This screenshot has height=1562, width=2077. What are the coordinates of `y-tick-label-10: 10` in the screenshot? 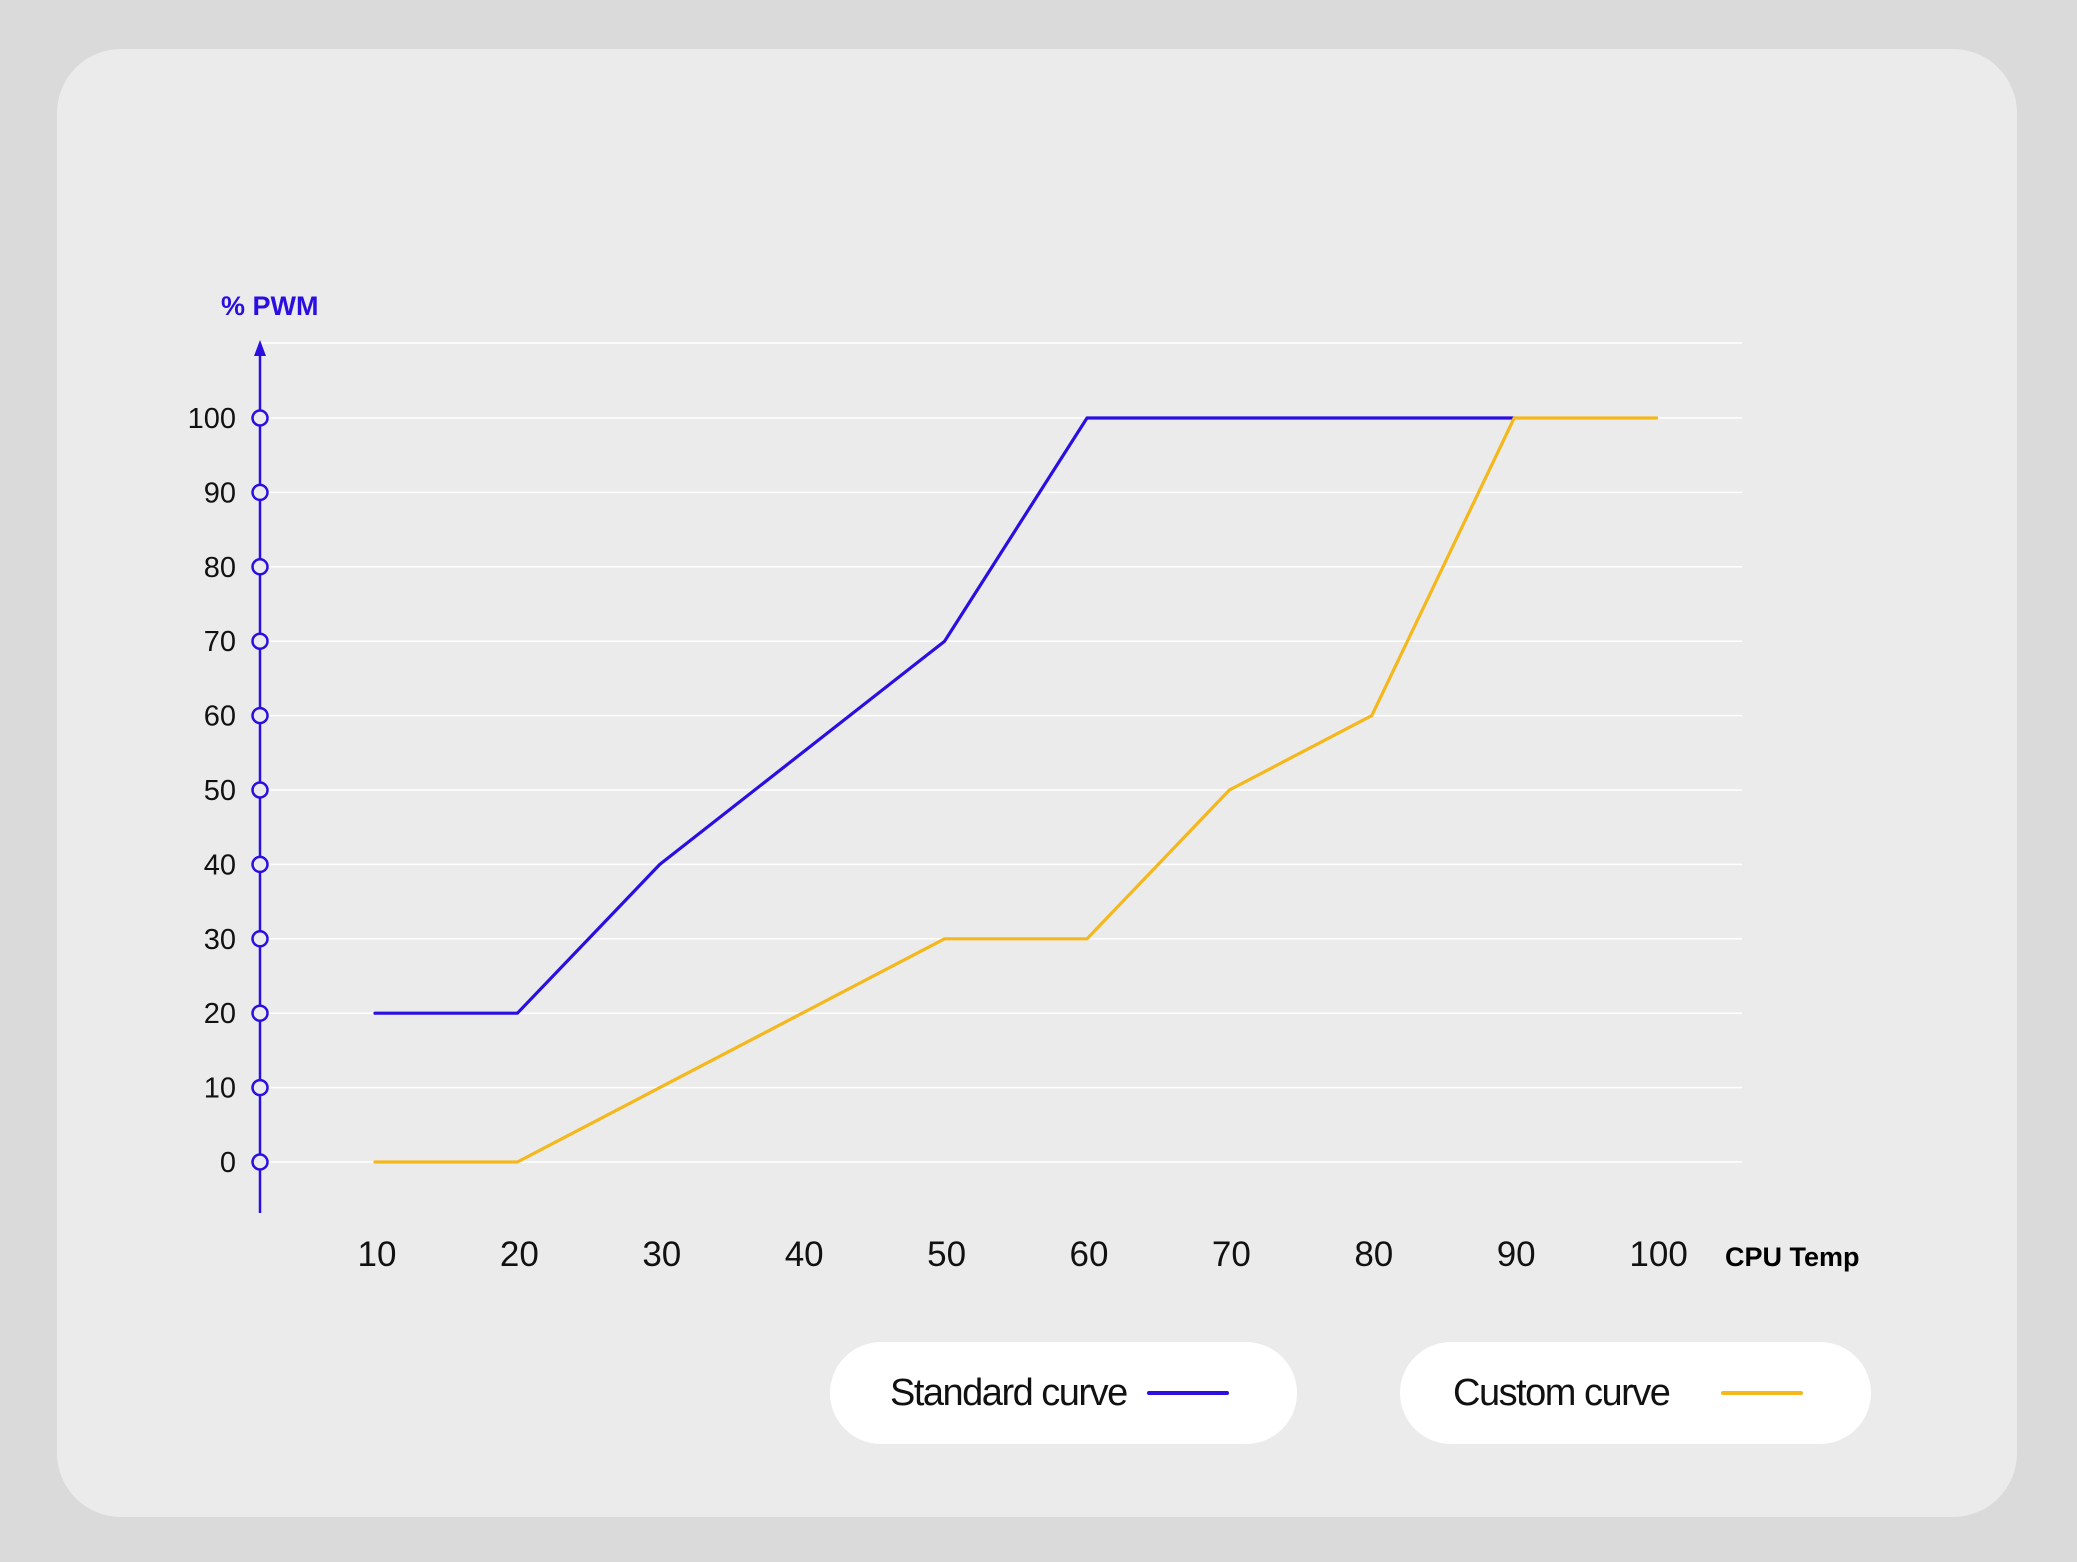 It's located at (220, 1089).